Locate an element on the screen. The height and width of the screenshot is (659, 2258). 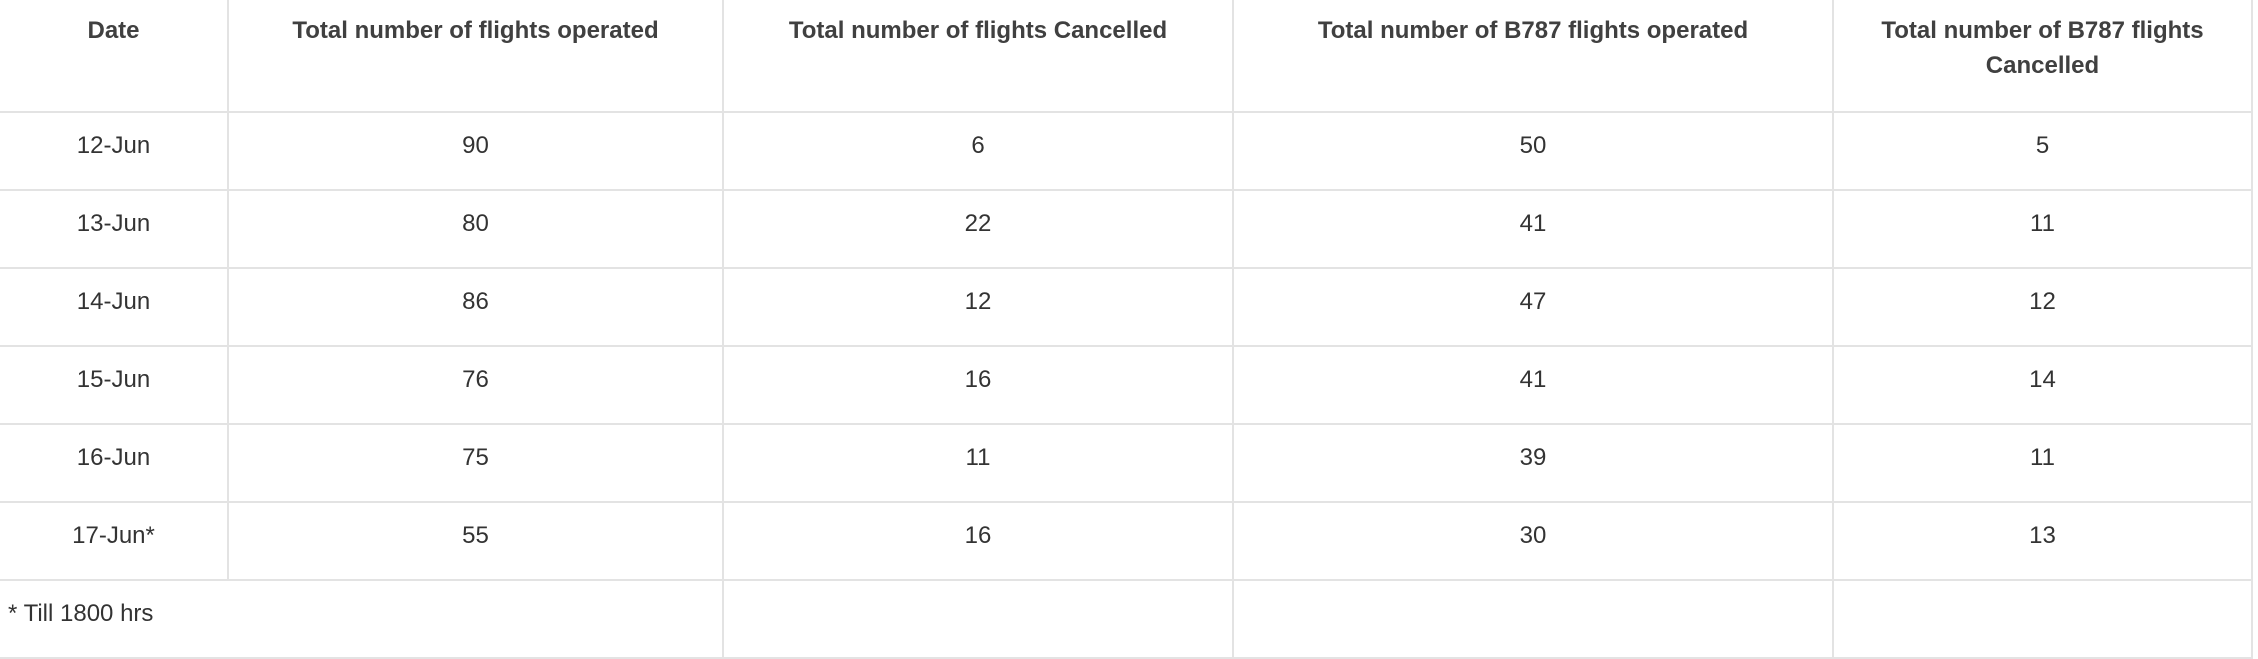
cell-flights-operated: 86 is located at coordinates (475, 307).